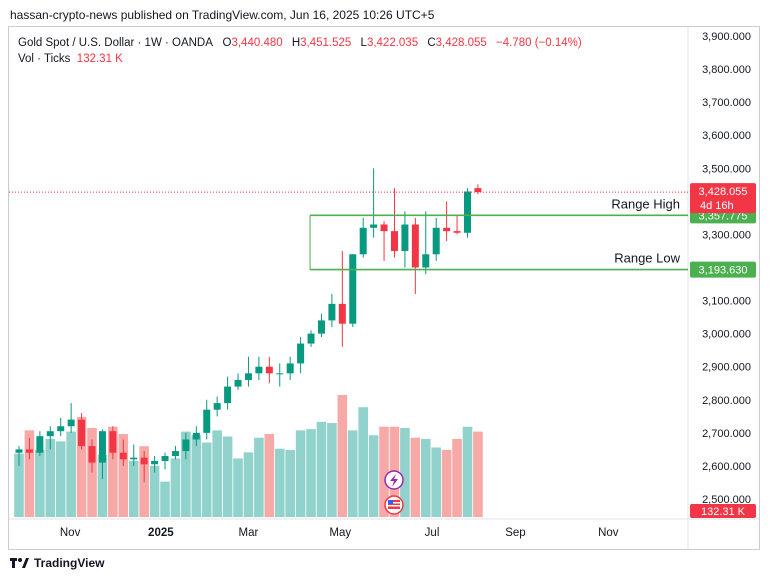 The width and height of the screenshot is (771, 581). I want to click on y-tick-label: 2,500.000, so click(726, 500).